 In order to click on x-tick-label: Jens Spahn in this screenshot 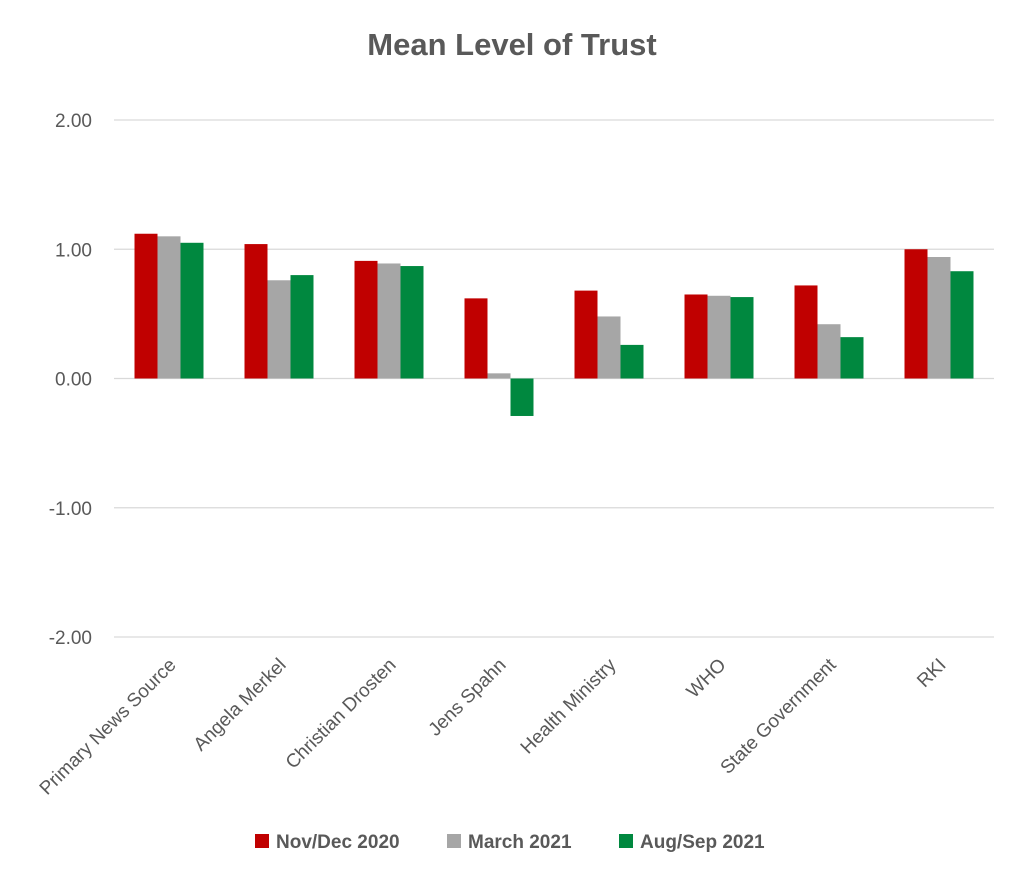, I will do `click(468, 698)`.